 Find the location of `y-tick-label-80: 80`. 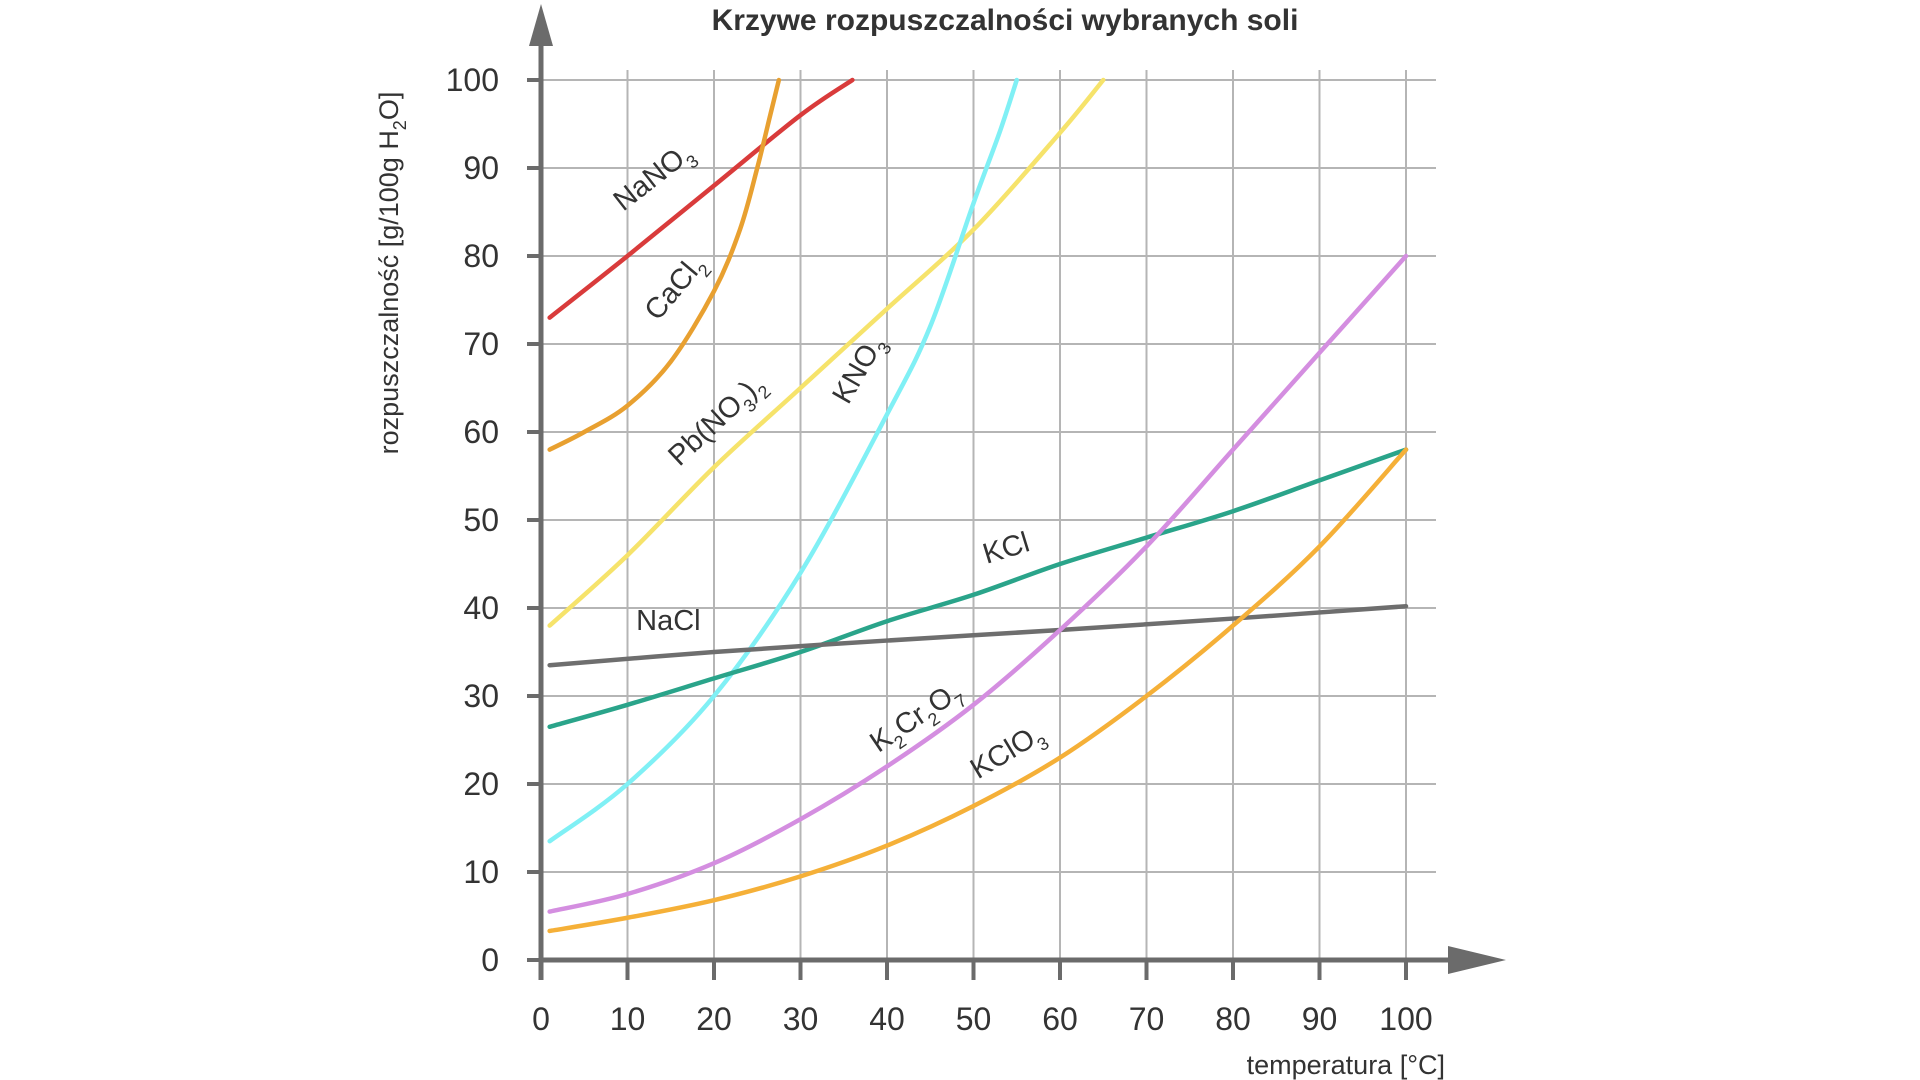

y-tick-label-80: 80 is located at coordinates (481, 256).